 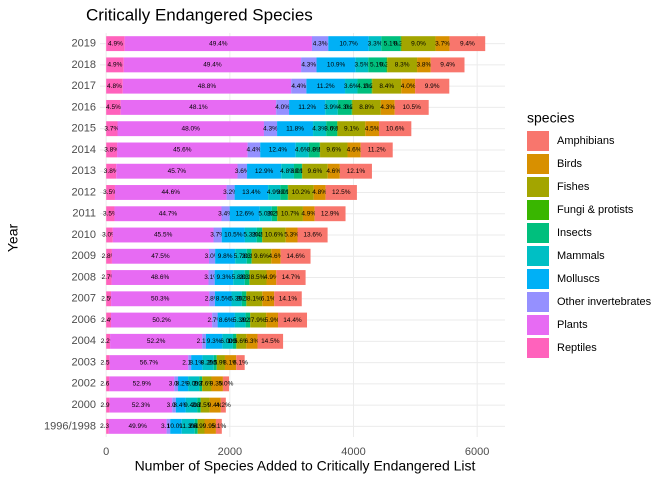 I want to click on percent-label: 9.6%, so click(x=261, y=256).